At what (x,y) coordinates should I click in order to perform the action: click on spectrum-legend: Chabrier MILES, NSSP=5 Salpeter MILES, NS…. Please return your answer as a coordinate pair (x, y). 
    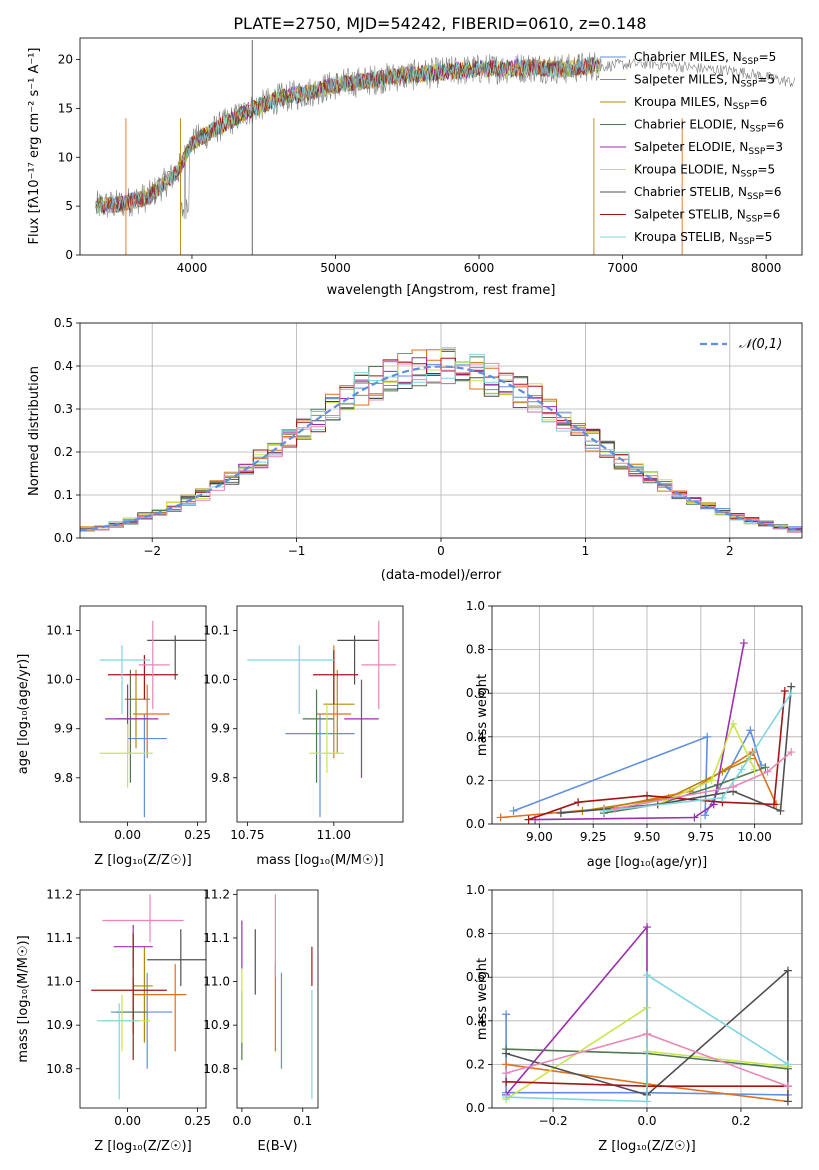
    Looking at the image, I should click on (692, 148).